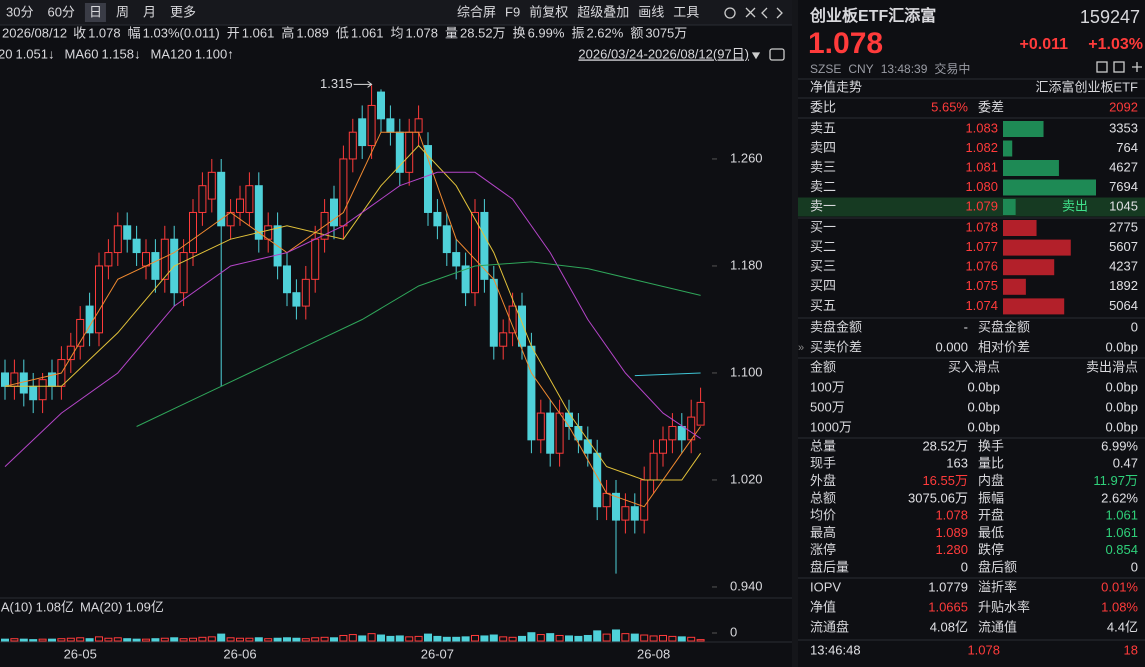  I want to click on field-label: 流通盘, so click(829, 626).